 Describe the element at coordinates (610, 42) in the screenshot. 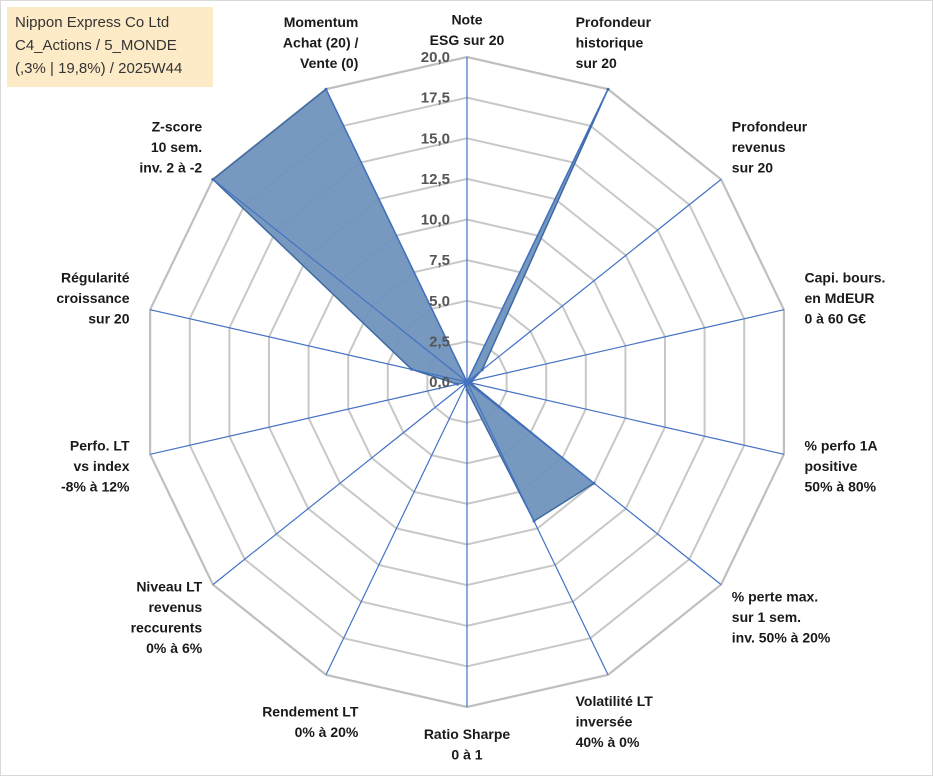

I see `category-label-line: historique` at that location.